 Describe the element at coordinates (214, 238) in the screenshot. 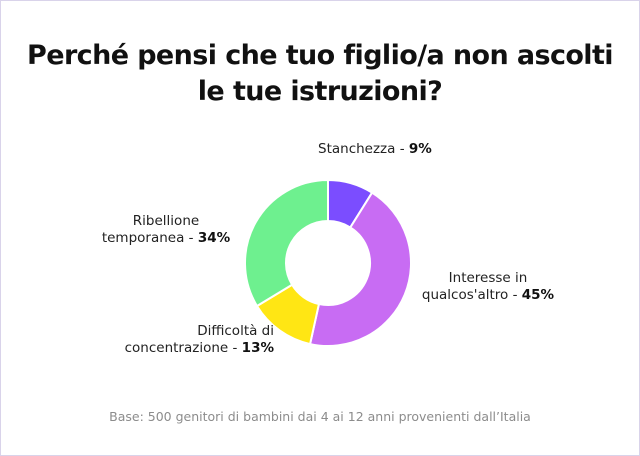

I see `label-ribellione-value: 34%` at that location.